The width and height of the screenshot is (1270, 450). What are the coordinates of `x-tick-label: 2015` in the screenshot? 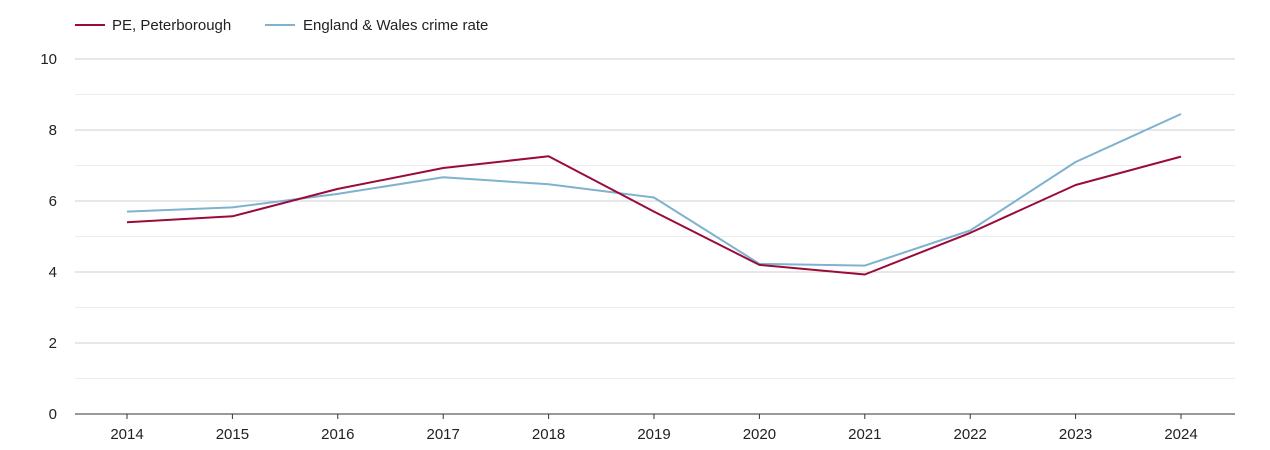 It's located at (232, 434).